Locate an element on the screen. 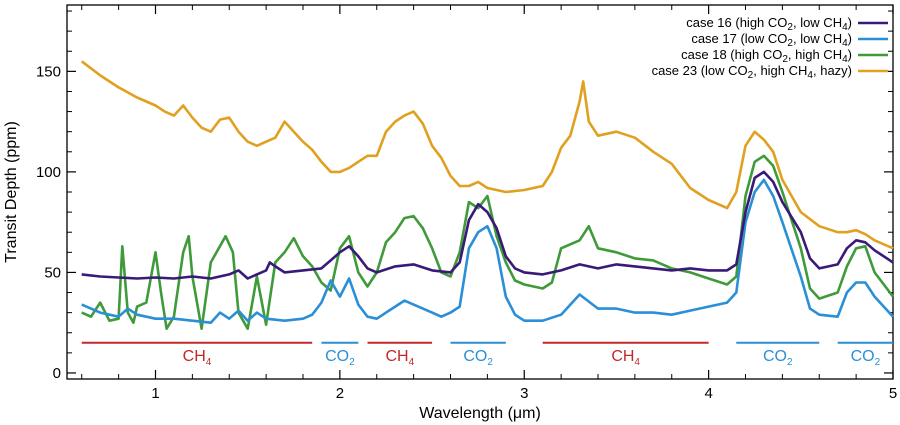 This screenshot has height=425, width=900. x-tick-label: 3 is located at coordinates (524, 393).